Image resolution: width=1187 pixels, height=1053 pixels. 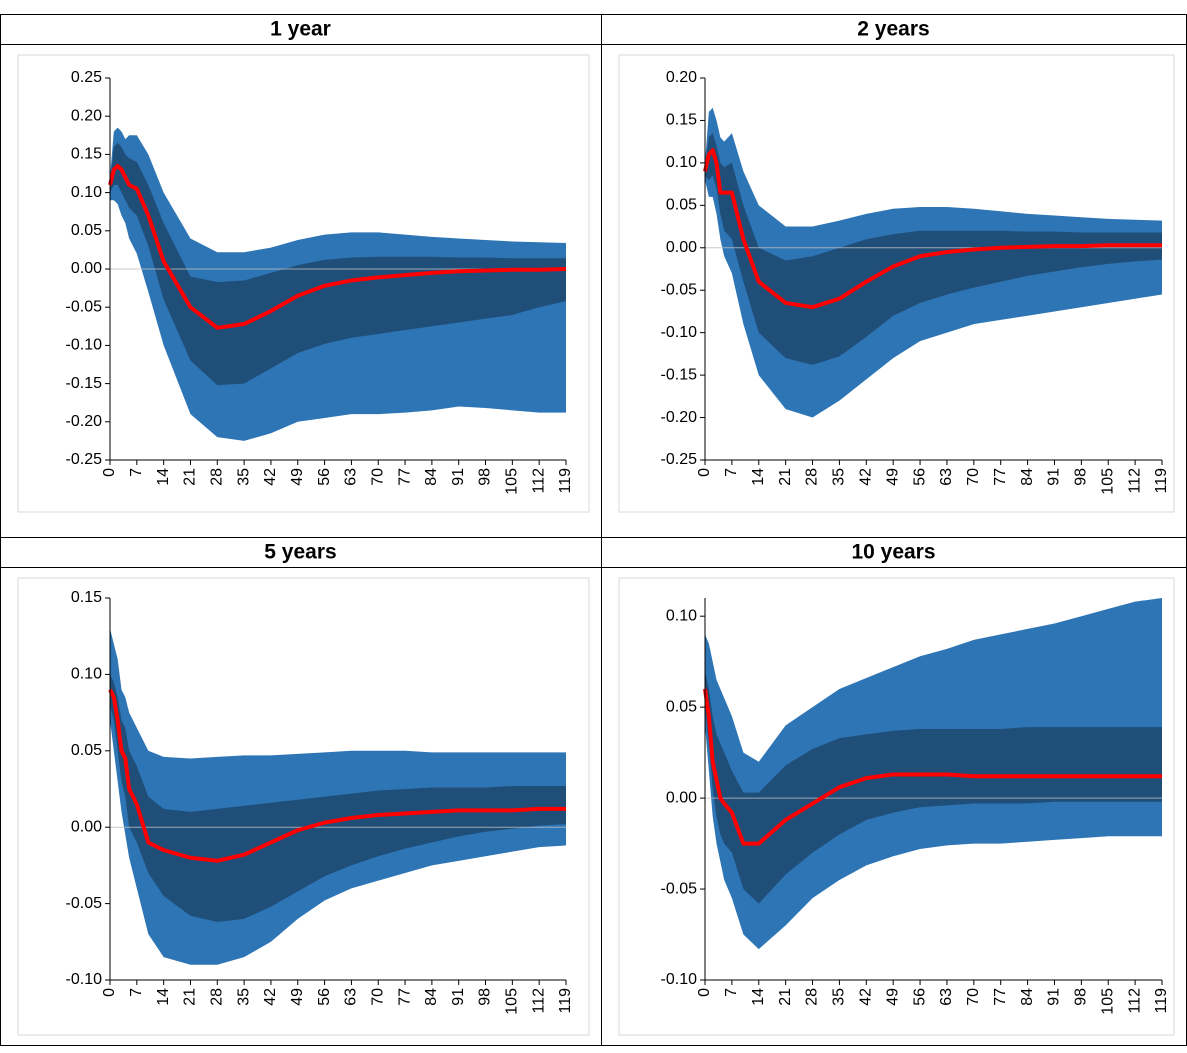 What do you see at coordinates (301, 29) in the screenshot?
I see `title-cell` at bounding box center [301, 29].